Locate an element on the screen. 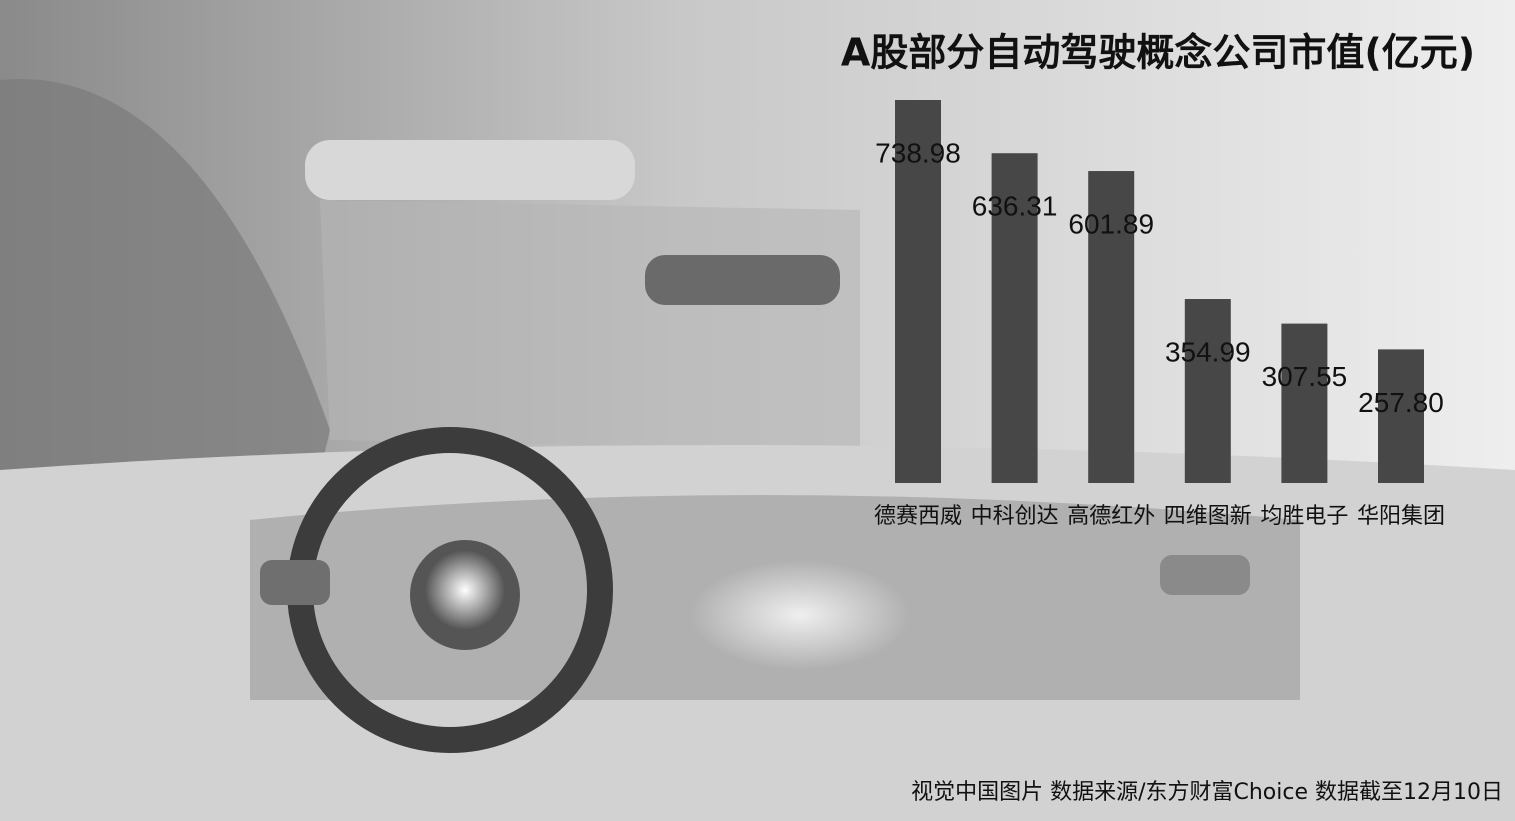 This screenshot has width=1515, height=821. chart-title: A股部分自动驾驶概念公司市值(亿元) is located at coordinates (1158, 53).